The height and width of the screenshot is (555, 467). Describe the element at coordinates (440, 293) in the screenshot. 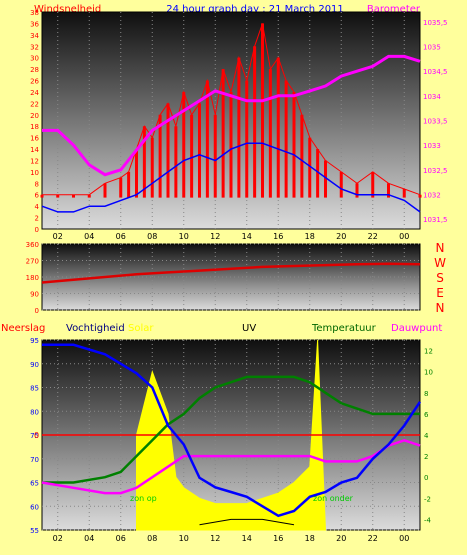

I see `compass-label: E` at that location.